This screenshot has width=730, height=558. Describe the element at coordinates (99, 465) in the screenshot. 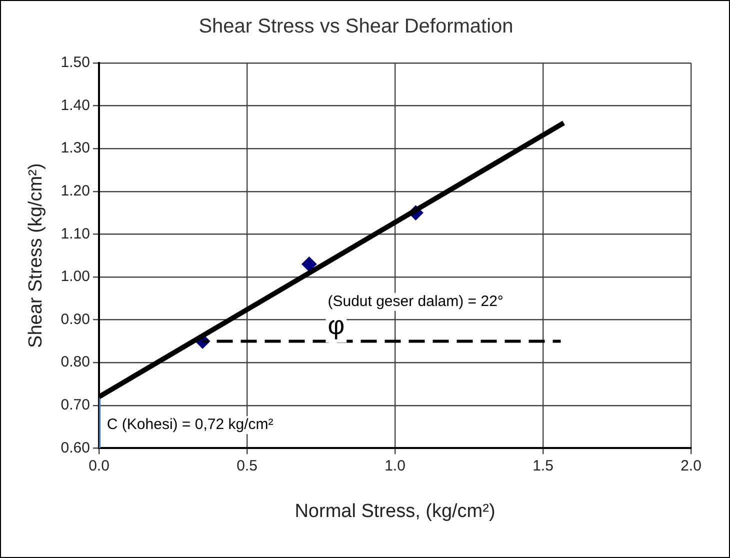

I see `x-tick-label: 0.0` at that location.